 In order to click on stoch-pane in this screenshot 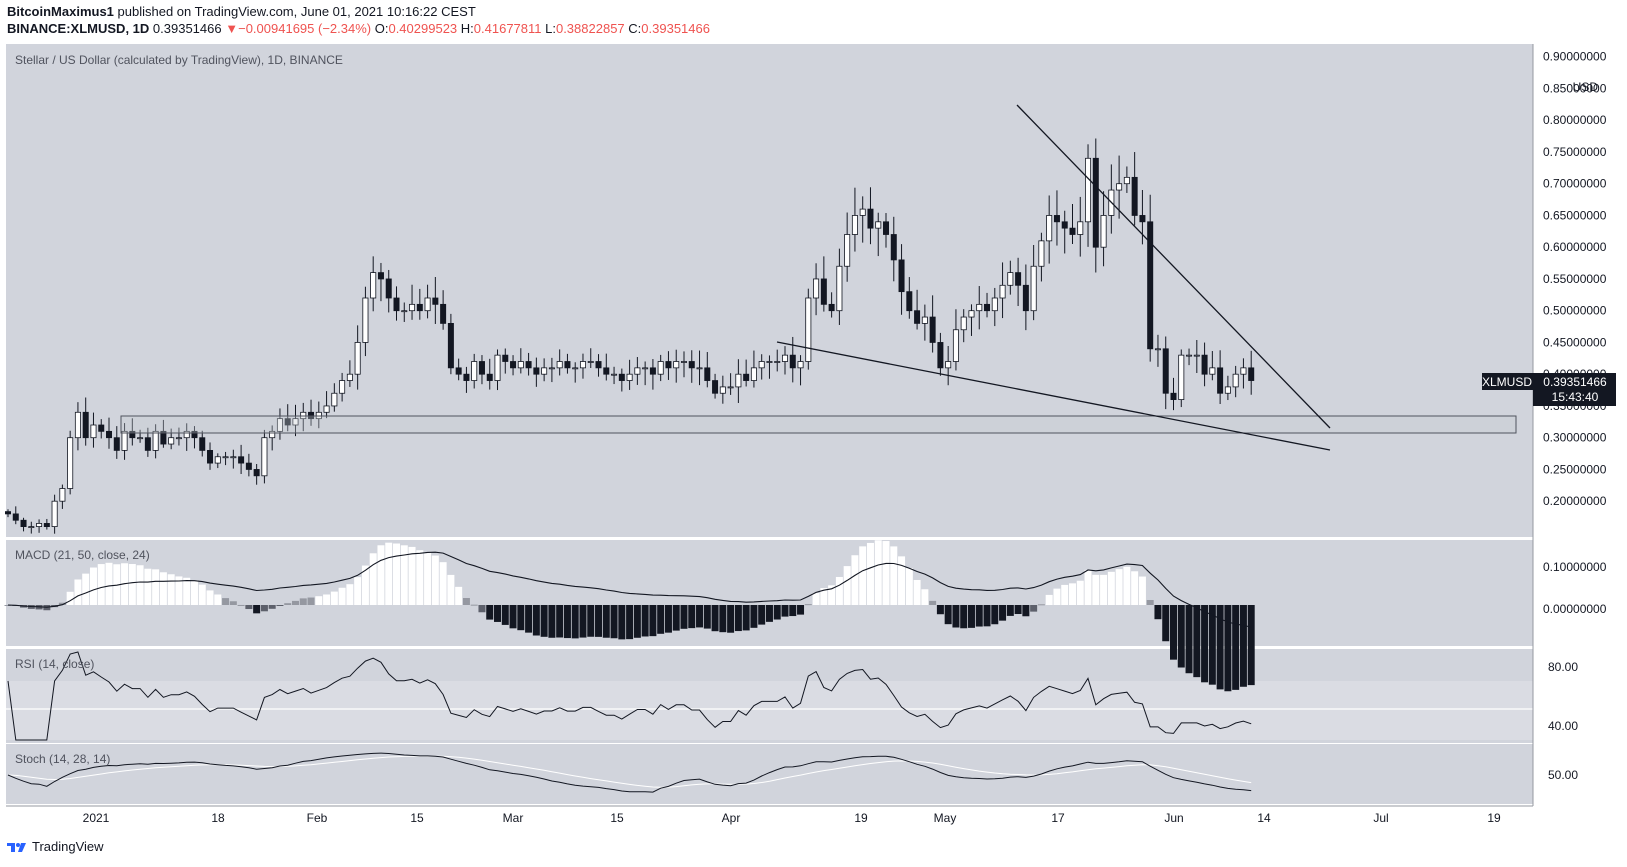, I will do `click(769, 774)`.